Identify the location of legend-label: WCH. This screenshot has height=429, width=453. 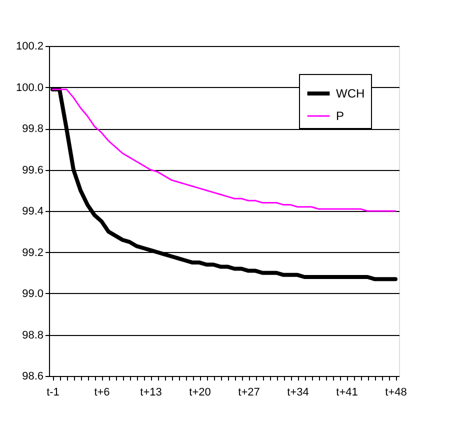
(350, 93).